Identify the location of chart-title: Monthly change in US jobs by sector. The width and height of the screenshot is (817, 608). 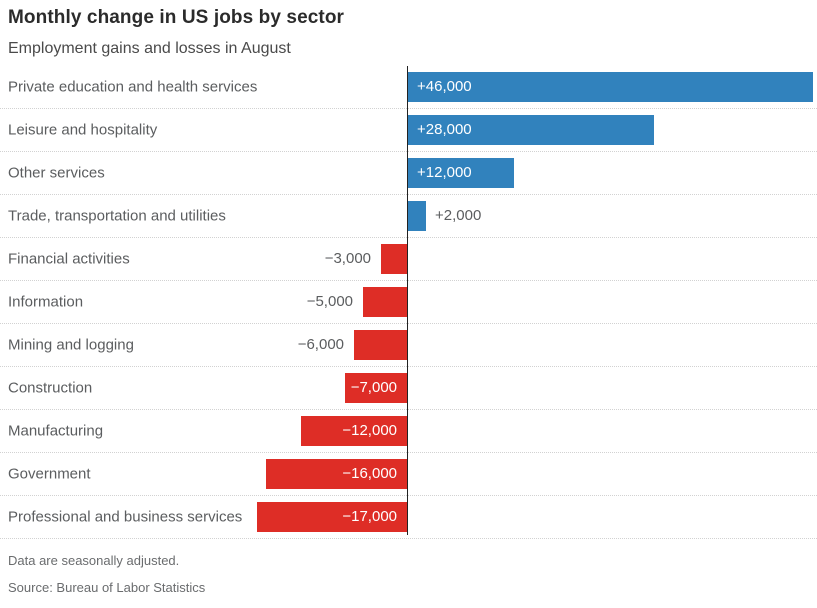
(176, 17).